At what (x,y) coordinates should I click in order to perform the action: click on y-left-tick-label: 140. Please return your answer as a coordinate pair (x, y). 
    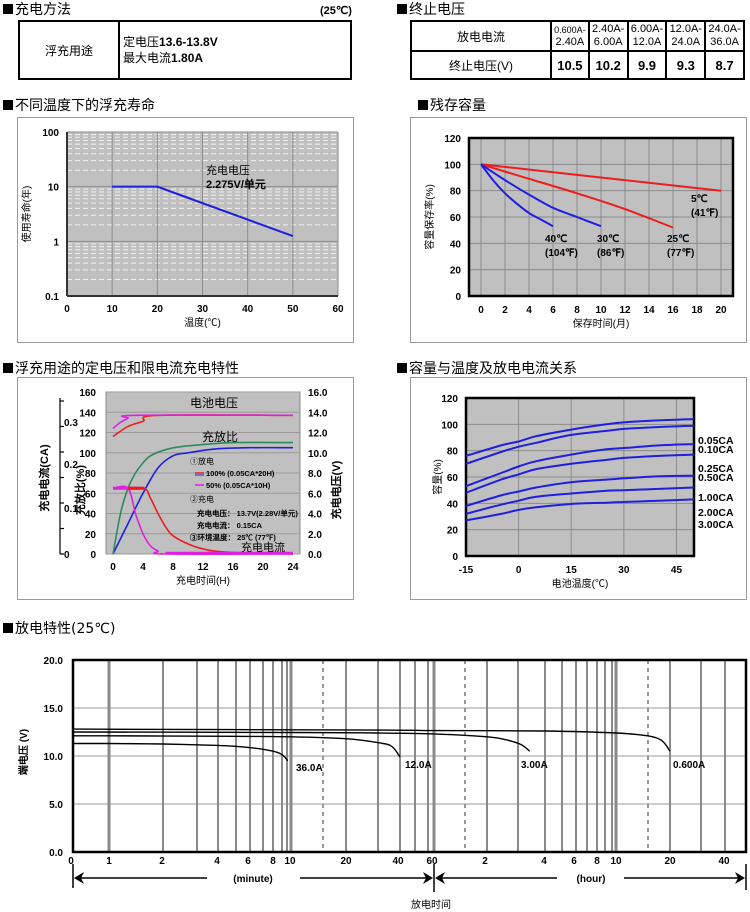
    Looking at the image, I should click on (87, 413).